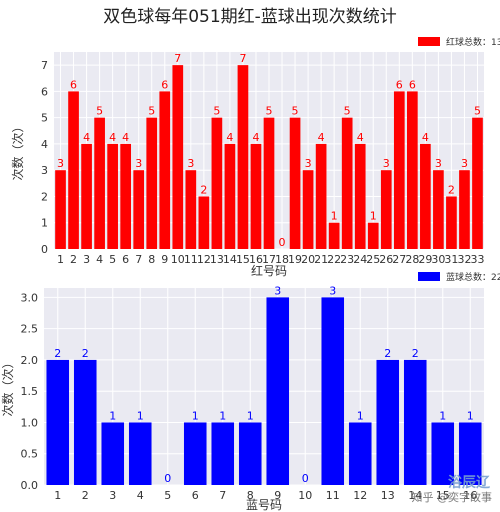 Image resolution: width=500 pixels, height=512 pixels. Describe the element at coordinates (30, 360) in the screenshot. I see `y-tick-label: 2.0` at that location.